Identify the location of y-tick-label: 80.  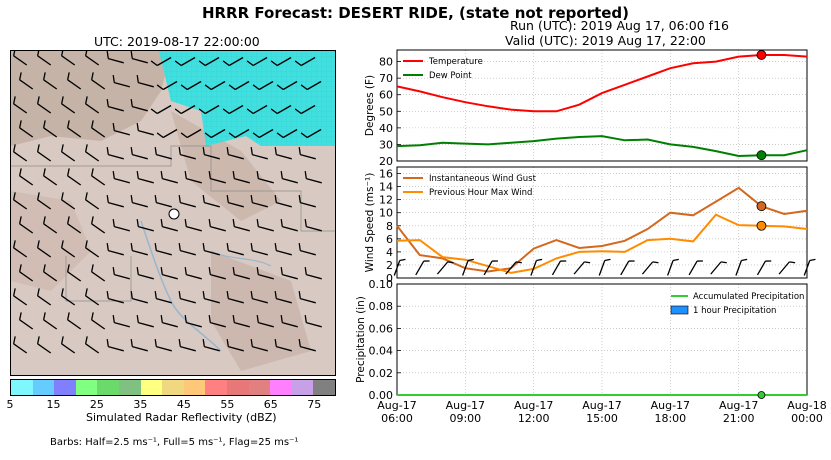
(386, 62).